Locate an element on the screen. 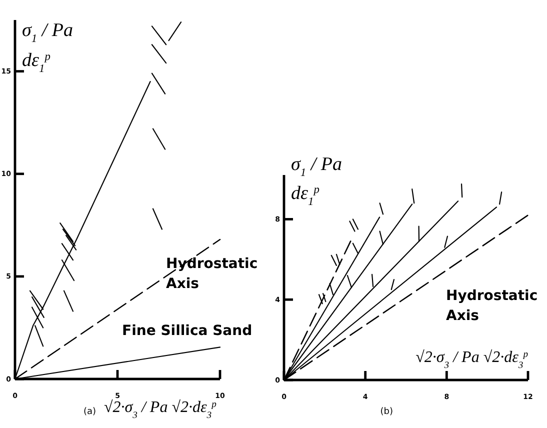 This screenshot has width=547, height=428. annotation: Fine Sillica Sand is located at coordinates (187, 331).